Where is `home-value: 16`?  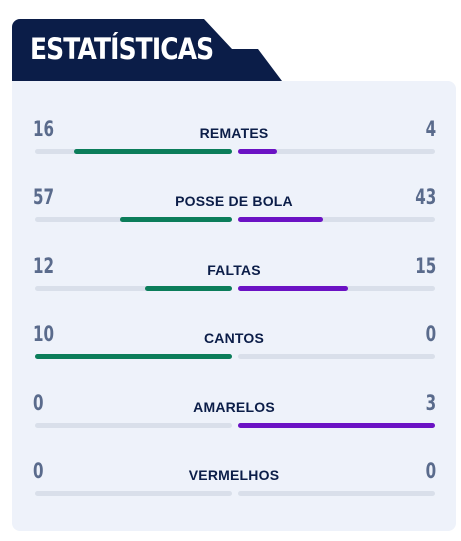 home-value: 16 is located at coordinates (44, 129).